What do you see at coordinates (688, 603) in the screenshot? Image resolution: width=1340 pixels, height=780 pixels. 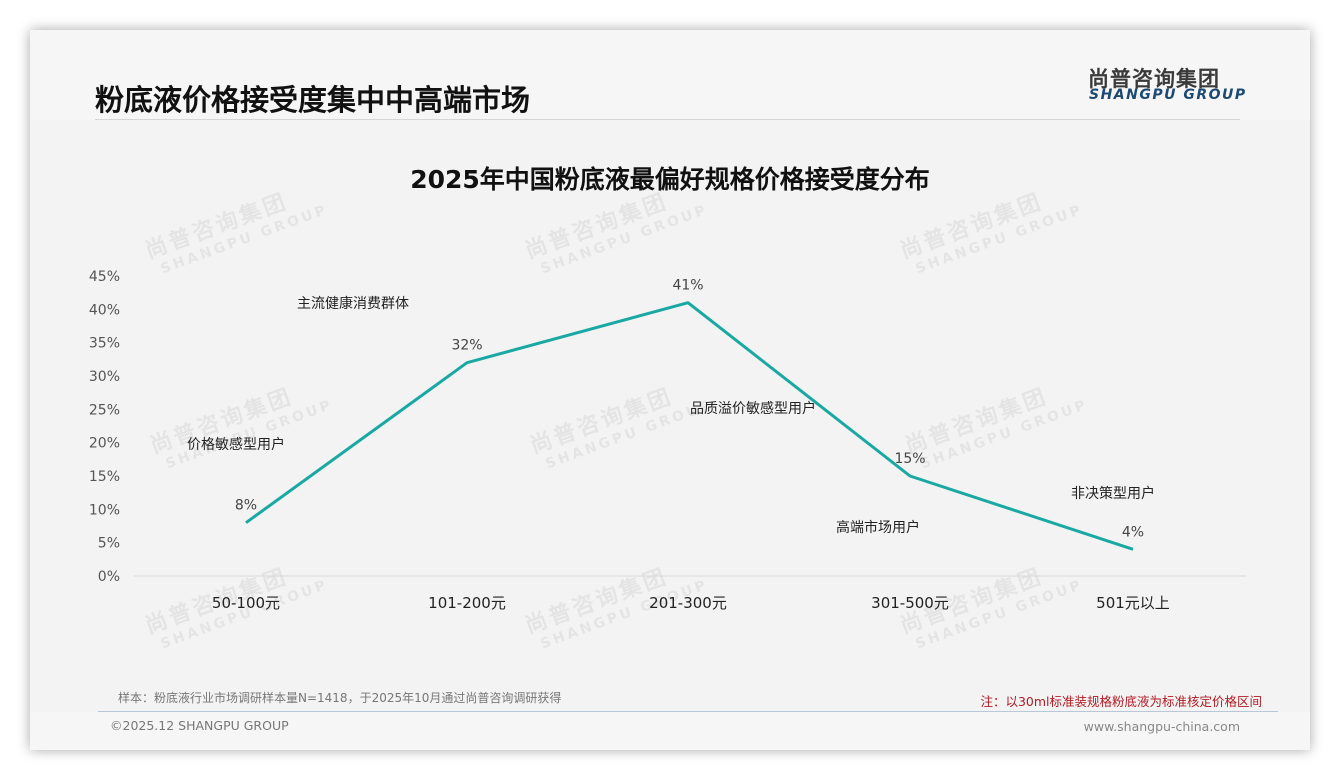 I see `x-tick-label: 201-300元` at bounding box center [688, 603].